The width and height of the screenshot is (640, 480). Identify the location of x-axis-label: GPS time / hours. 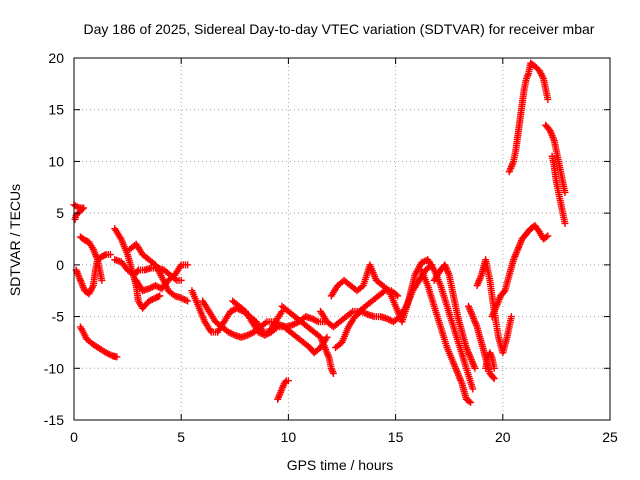
(340, 465).